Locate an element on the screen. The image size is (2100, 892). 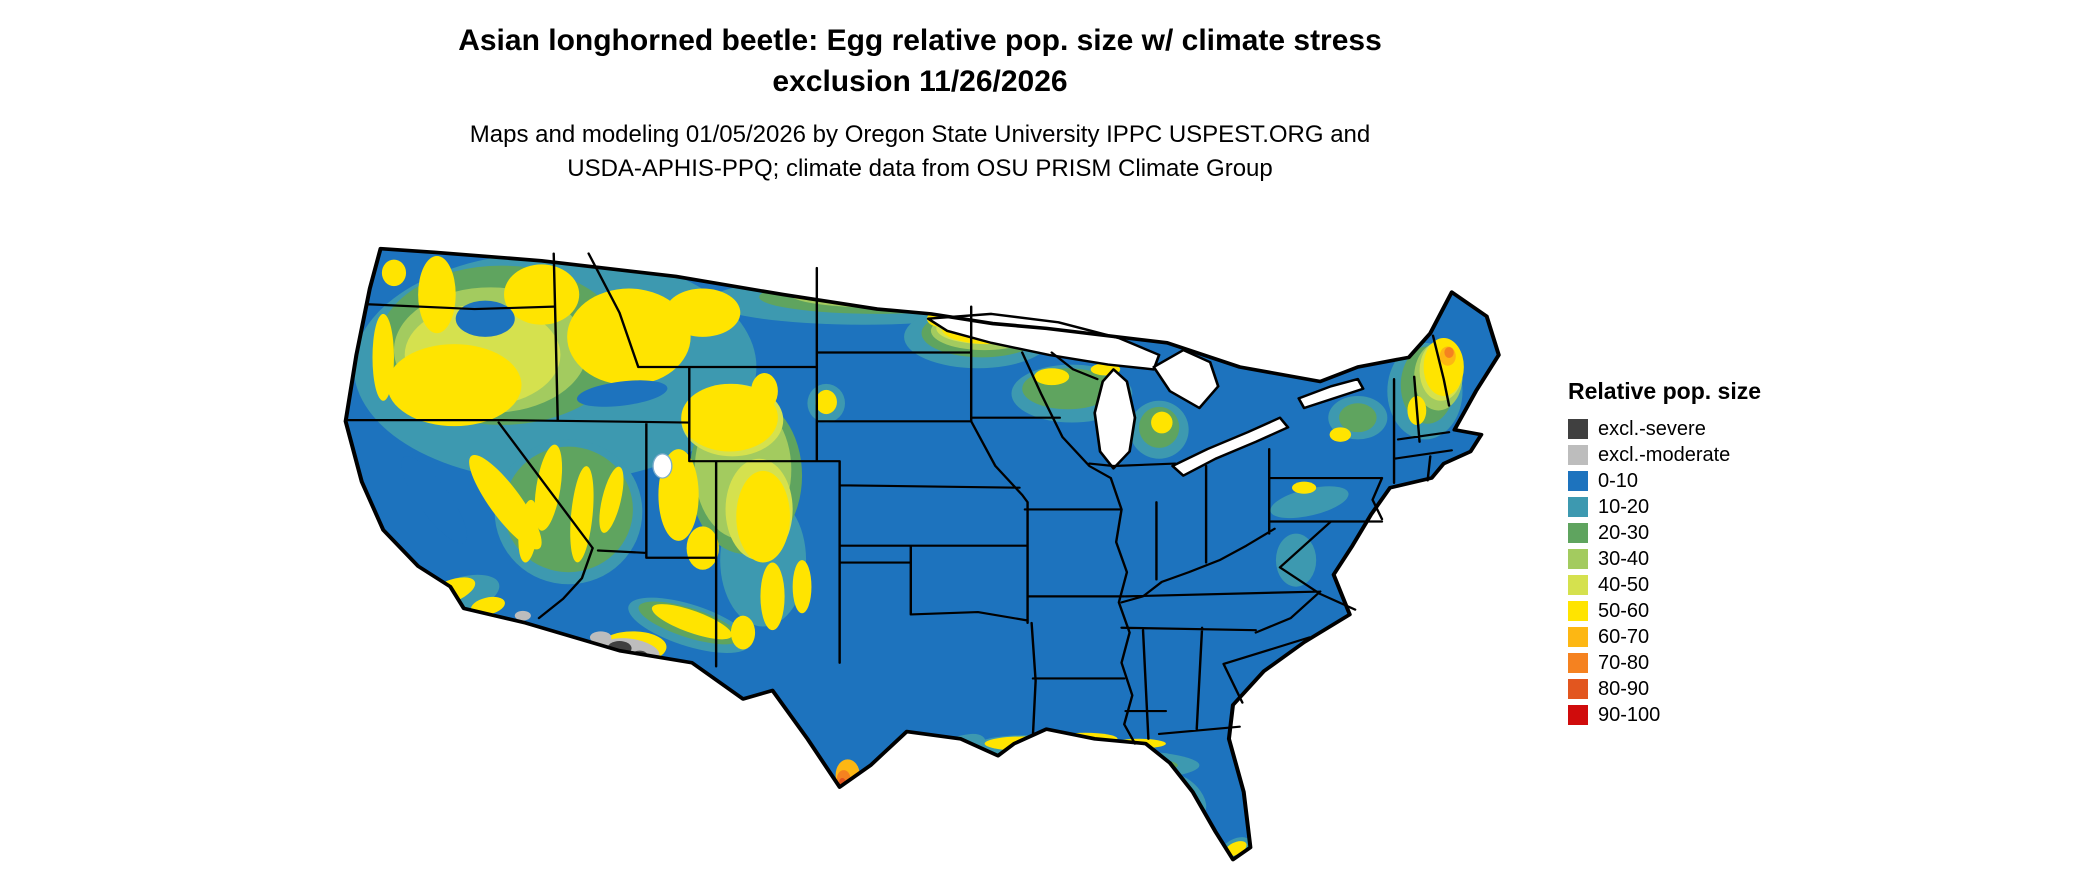
lake-ontario is located at coordinates (1331, 393).